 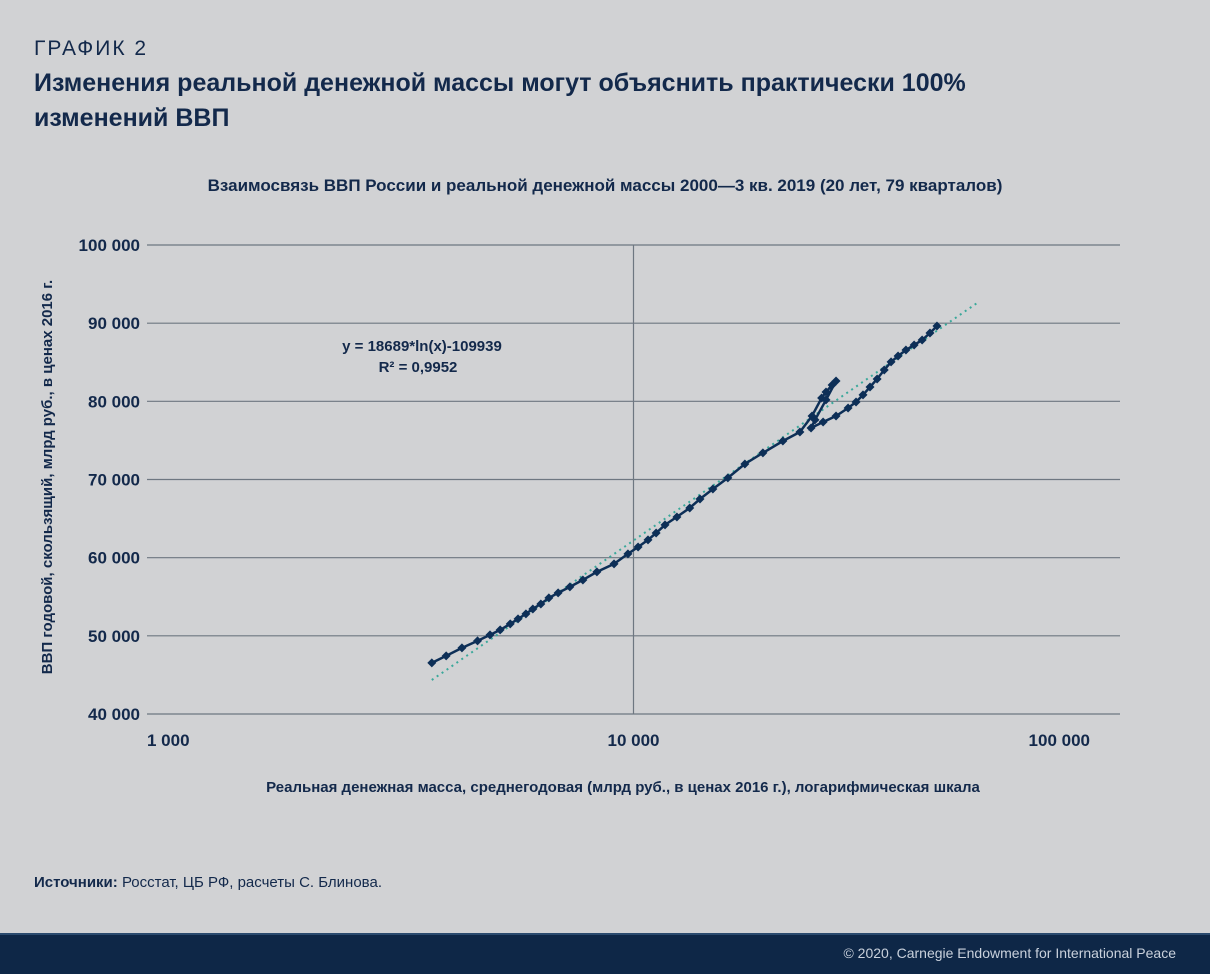 What do you see at coordinates (1059, 740) in the screenshot?
I see `x-tick-label: 100 000` at bounding box center [1059, 740].